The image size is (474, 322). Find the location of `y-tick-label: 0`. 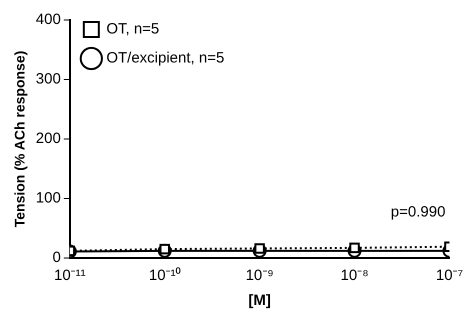

y-tick-label: 0 is located at coordinates (56, 257).